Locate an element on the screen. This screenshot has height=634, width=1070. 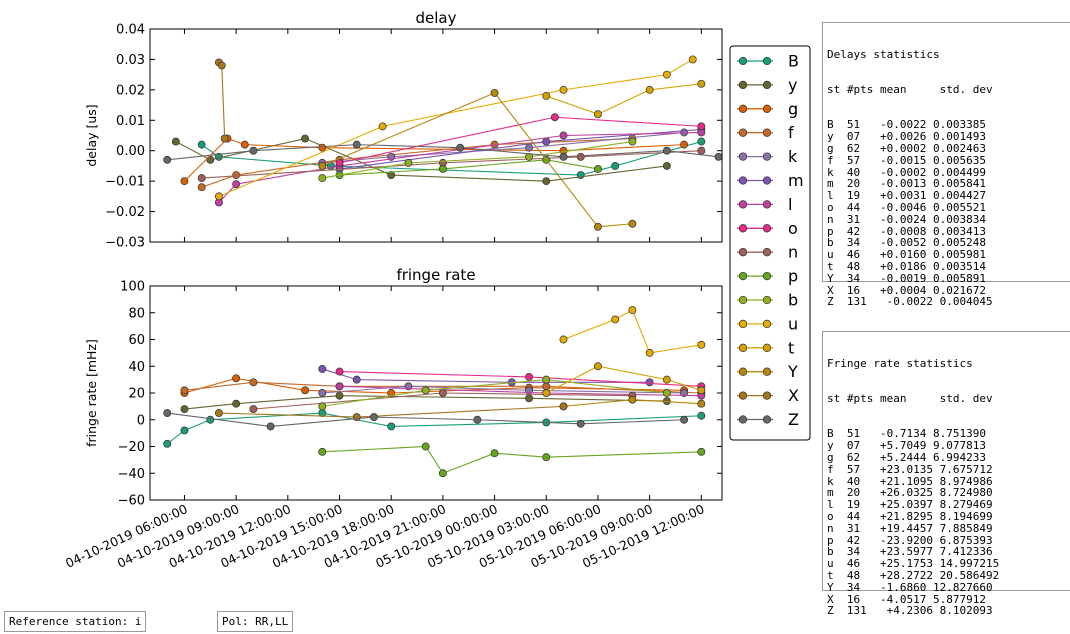
delay-stats-row: p 42 -0.0008 0.003413 is located at coordinates (906, 231).